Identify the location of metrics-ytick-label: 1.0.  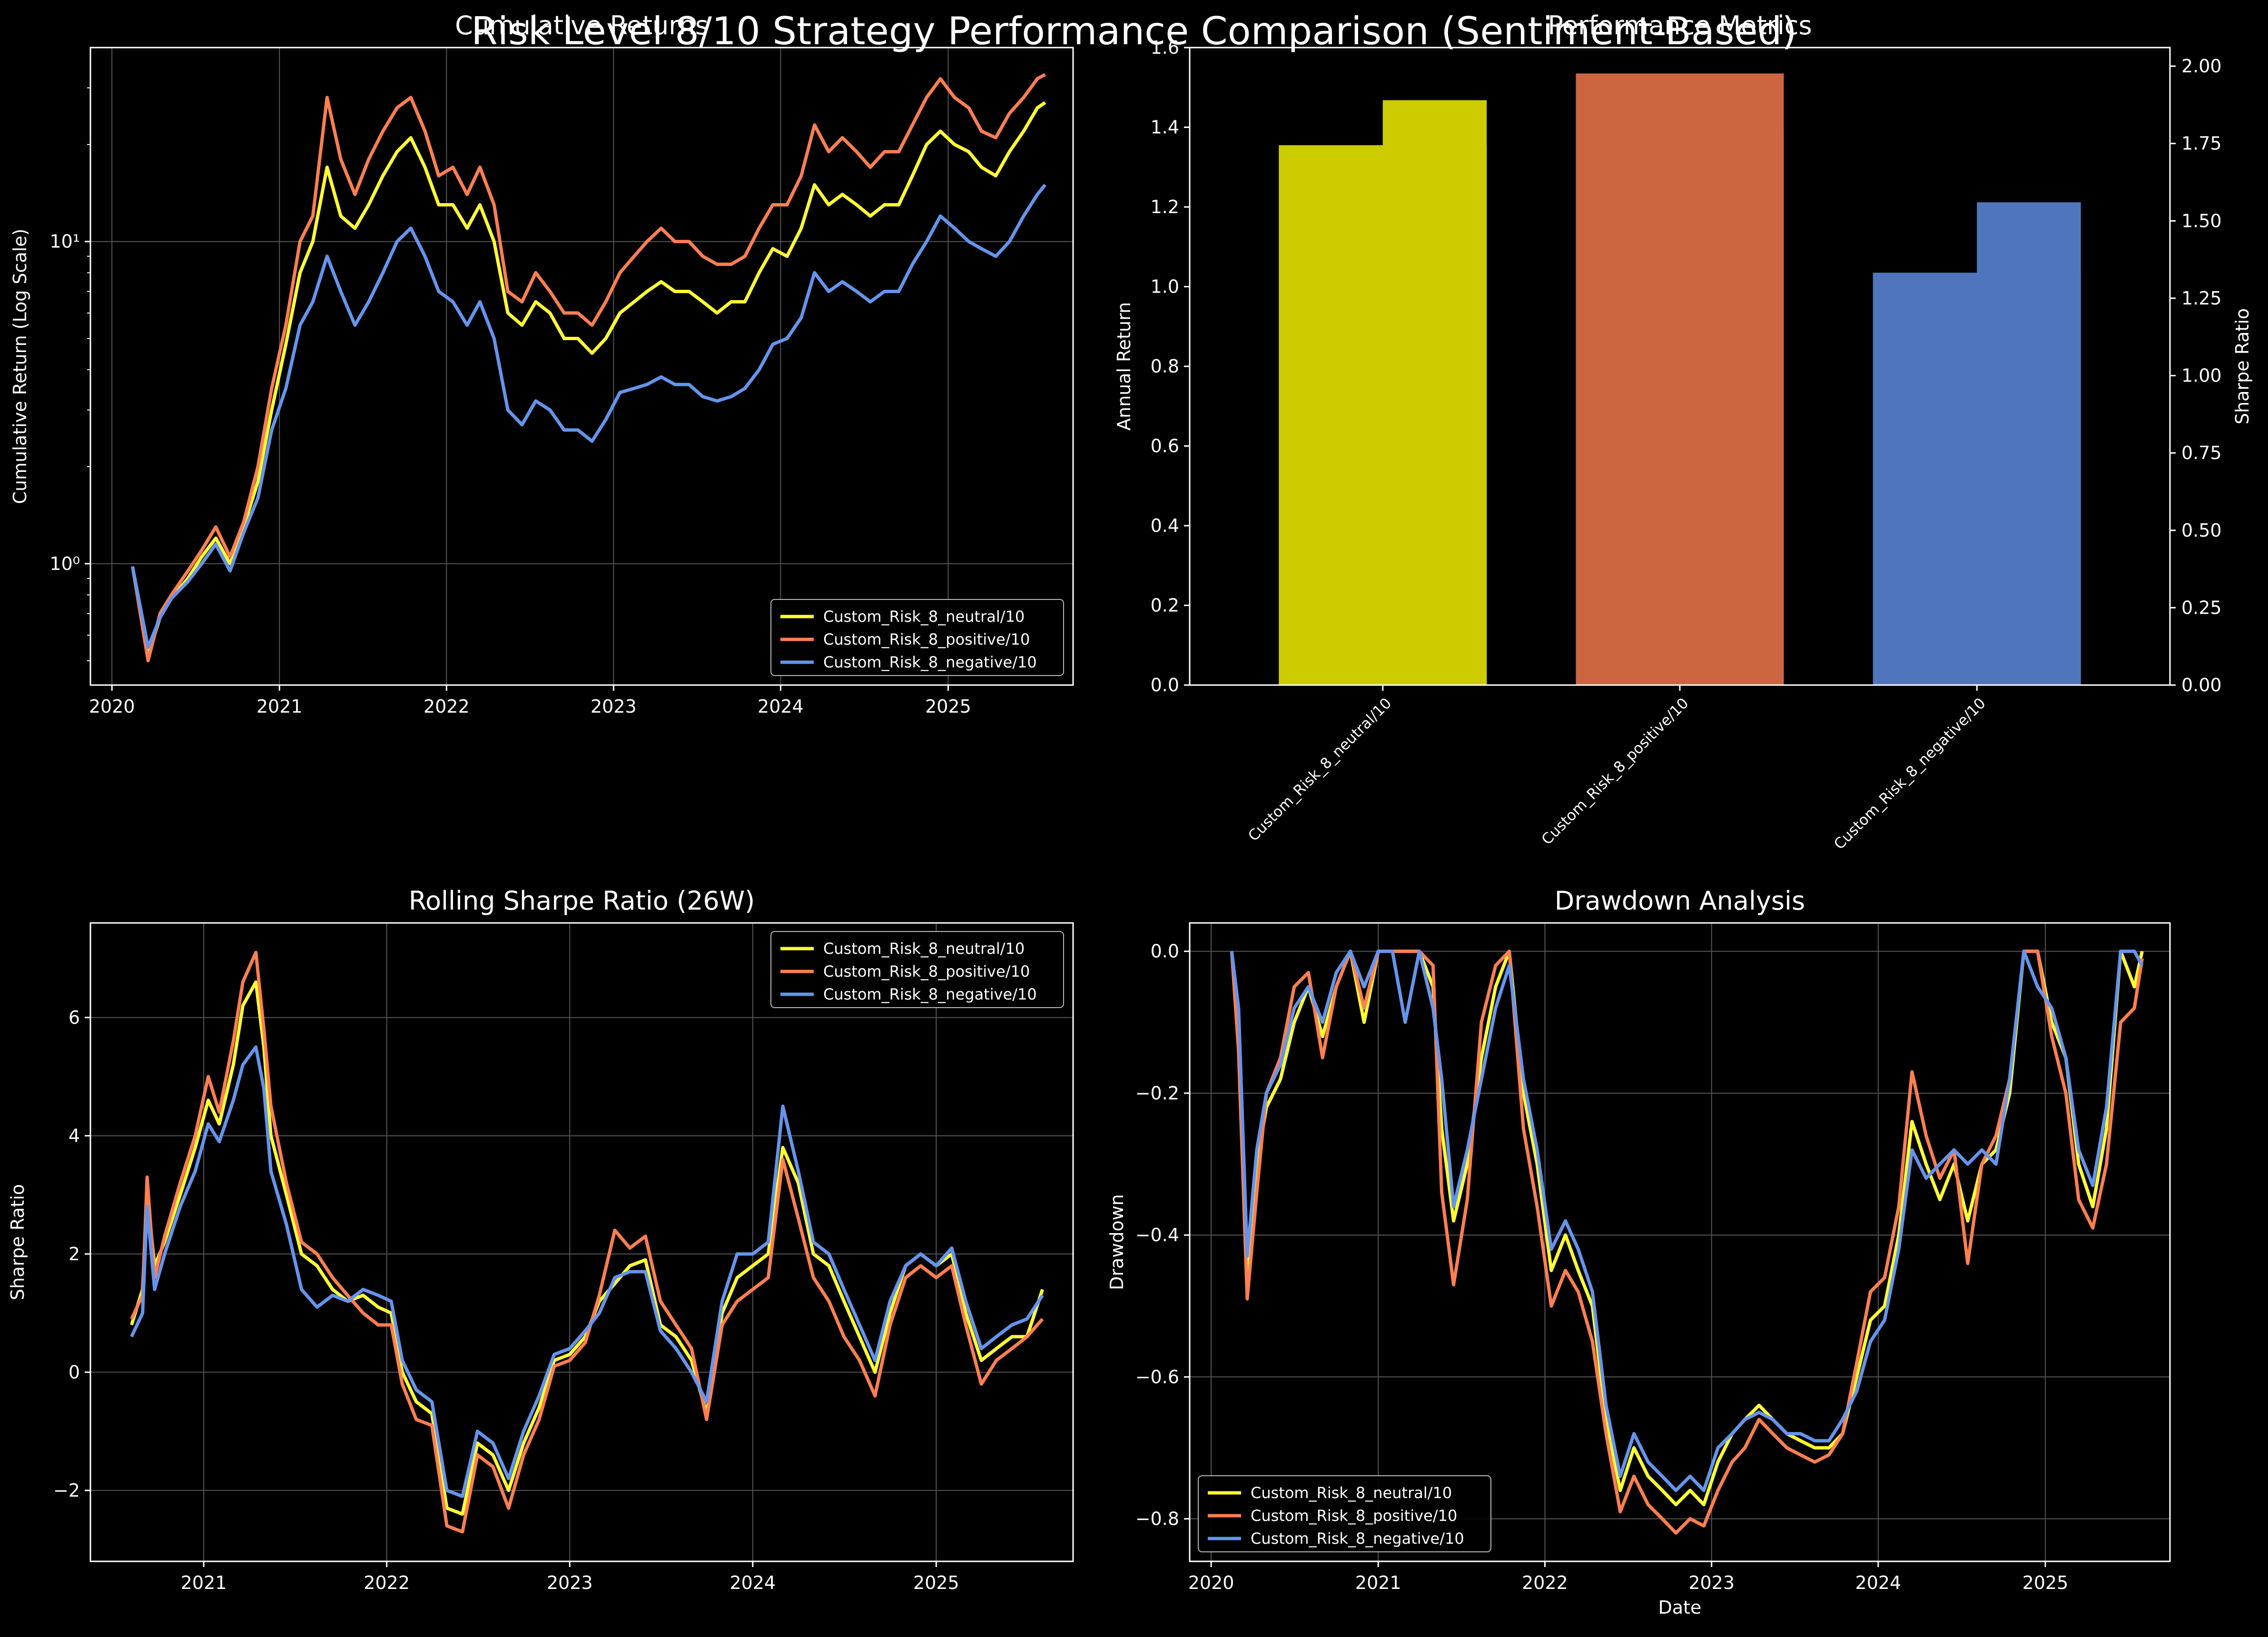
(1165, 286).